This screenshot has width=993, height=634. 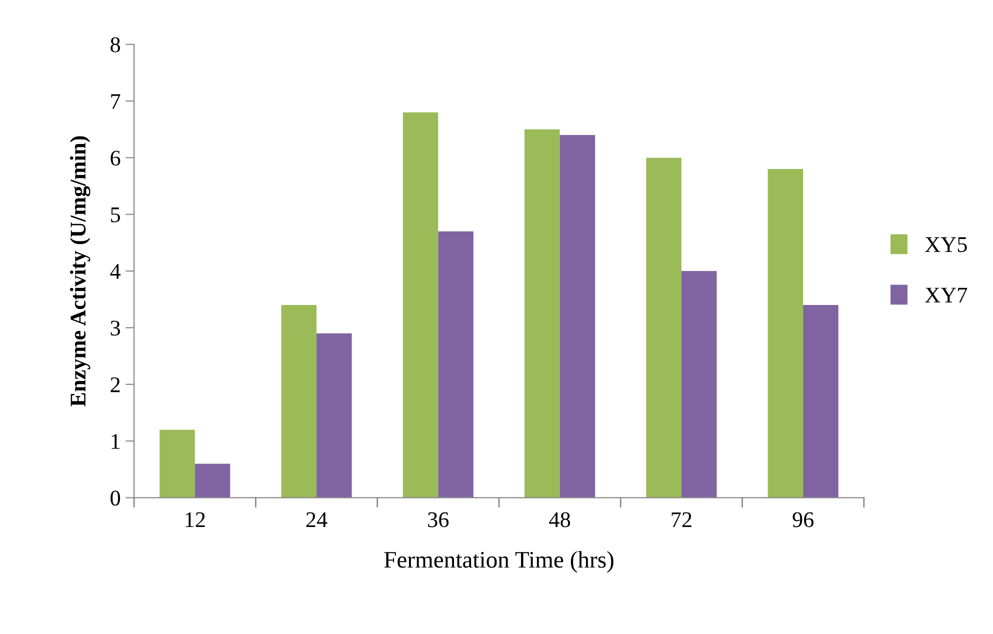 I want to click on y-tick-label: 8, so click(x=115, y=44).